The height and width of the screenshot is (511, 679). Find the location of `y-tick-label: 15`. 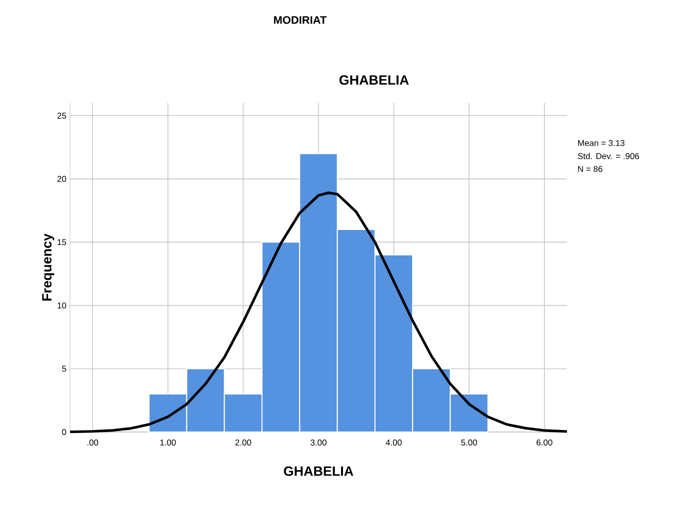

y-tick-label: 15 is located at coordinates (62, 242).